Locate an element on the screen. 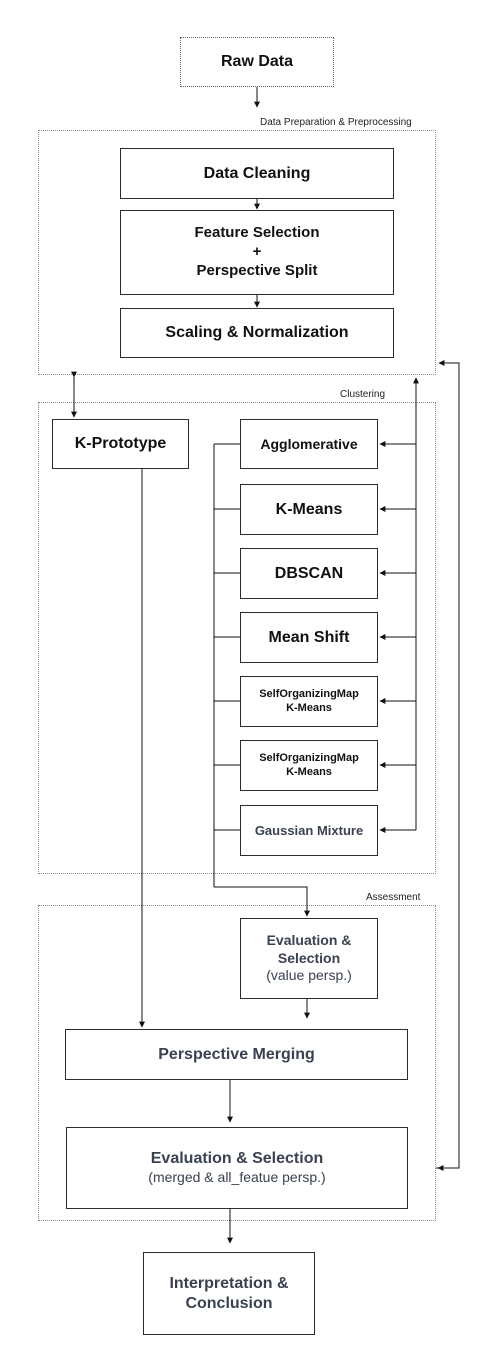 The width and height of the screenshot is (496, 1357). arrow-collector-to-eval is located at coordinates (262, 901).